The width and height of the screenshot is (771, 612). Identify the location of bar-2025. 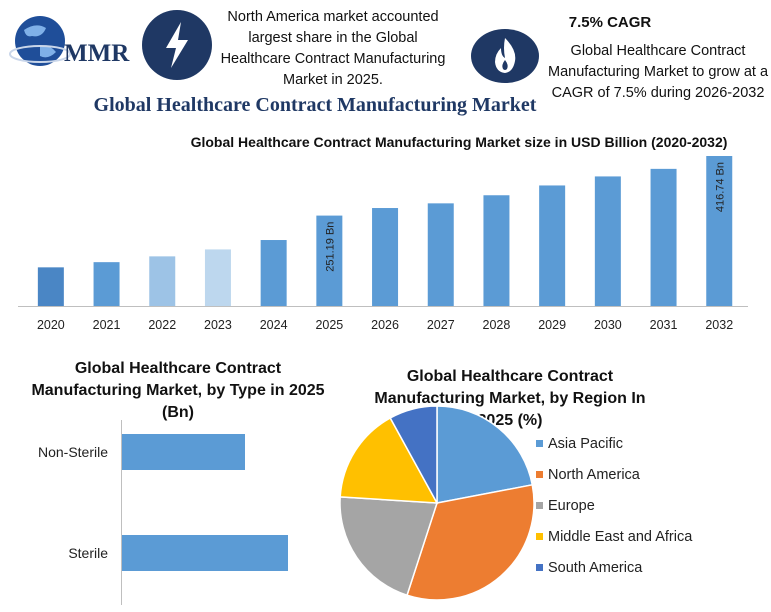
(329, 260).